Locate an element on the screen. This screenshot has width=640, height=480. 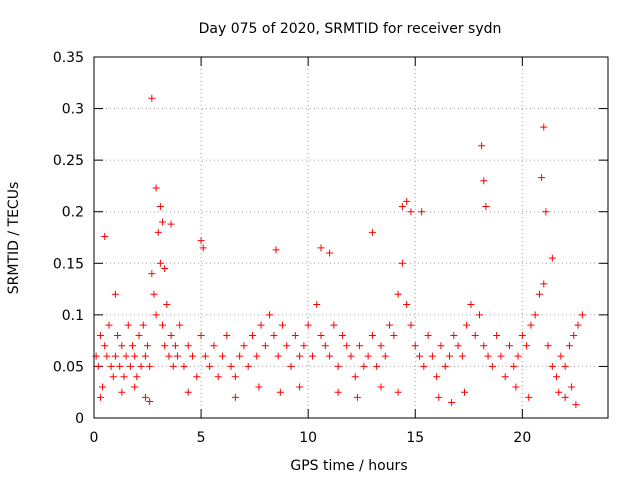
x-tick-label: 10 is located at coordinates (308, 438).